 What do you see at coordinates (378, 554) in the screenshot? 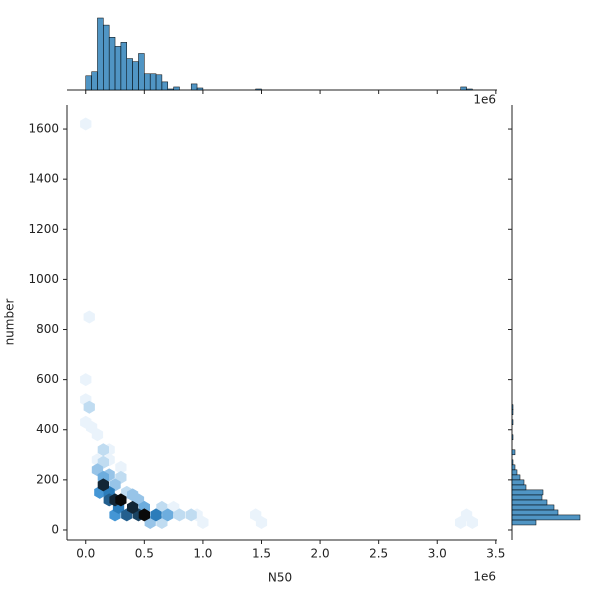
I see `x-tick-label: 2.5` at bounding box center [378, 554].